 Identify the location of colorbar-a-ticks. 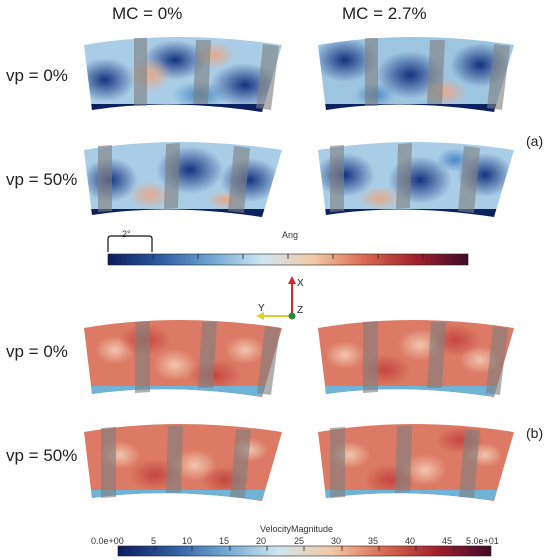
(288, 256).